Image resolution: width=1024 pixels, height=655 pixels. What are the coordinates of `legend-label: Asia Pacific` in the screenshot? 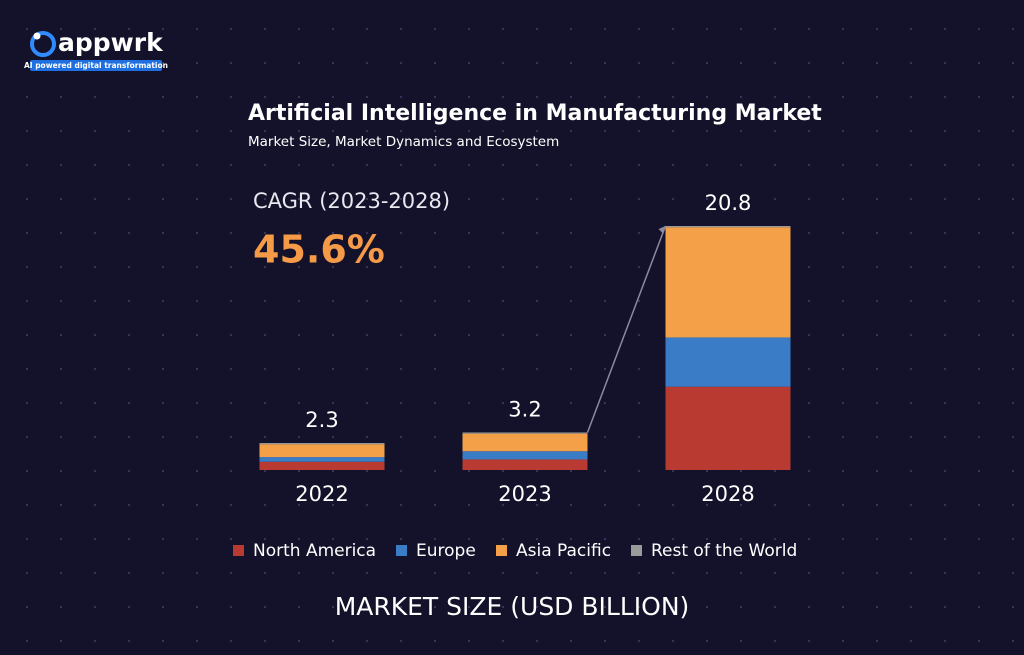 It's located at (563, 551).